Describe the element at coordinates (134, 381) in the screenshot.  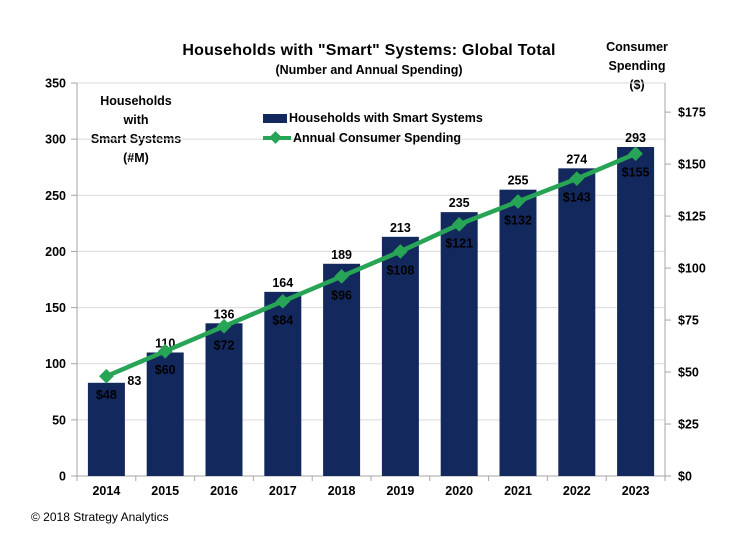
I see `bar-value-label: 83` at that location.